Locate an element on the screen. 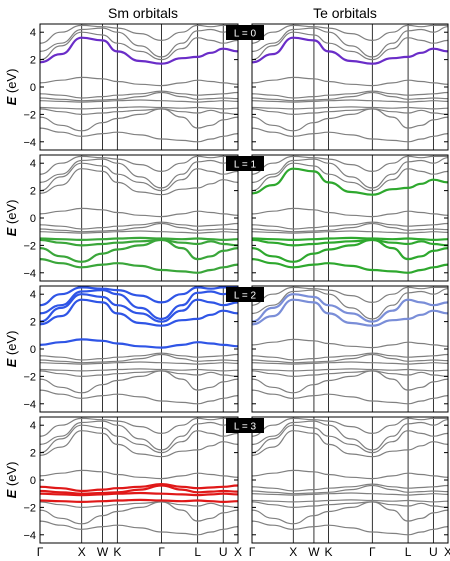  orbital-l-label: L = 1 is located at coordinates (245, 165).